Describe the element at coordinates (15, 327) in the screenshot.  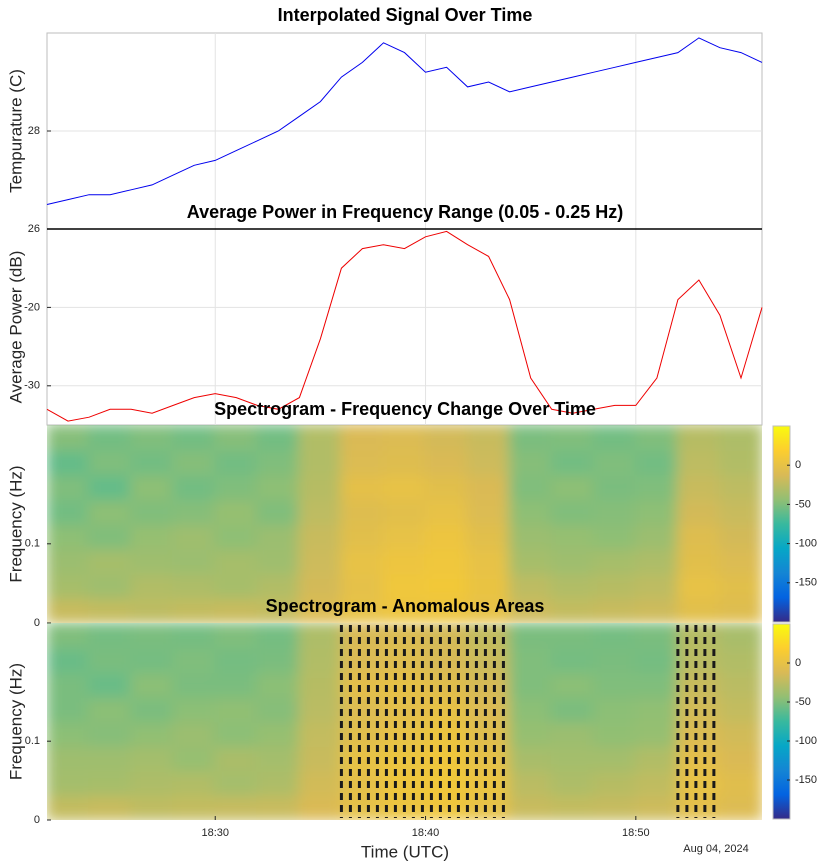
I see `y-axis-label: Average Power (dB)` at that location.